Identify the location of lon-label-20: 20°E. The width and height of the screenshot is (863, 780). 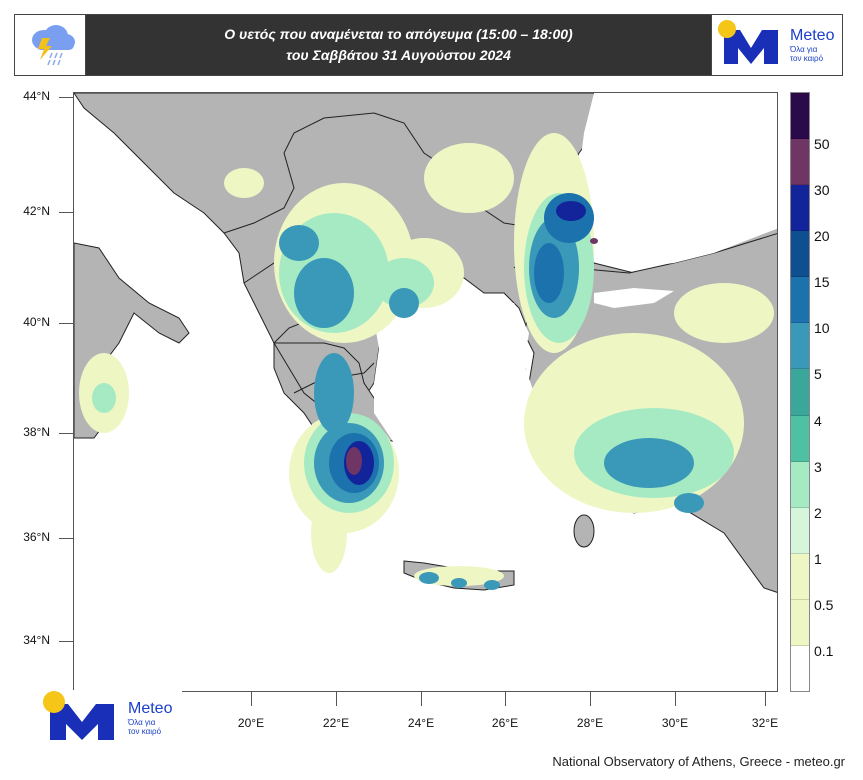
(251, 723).